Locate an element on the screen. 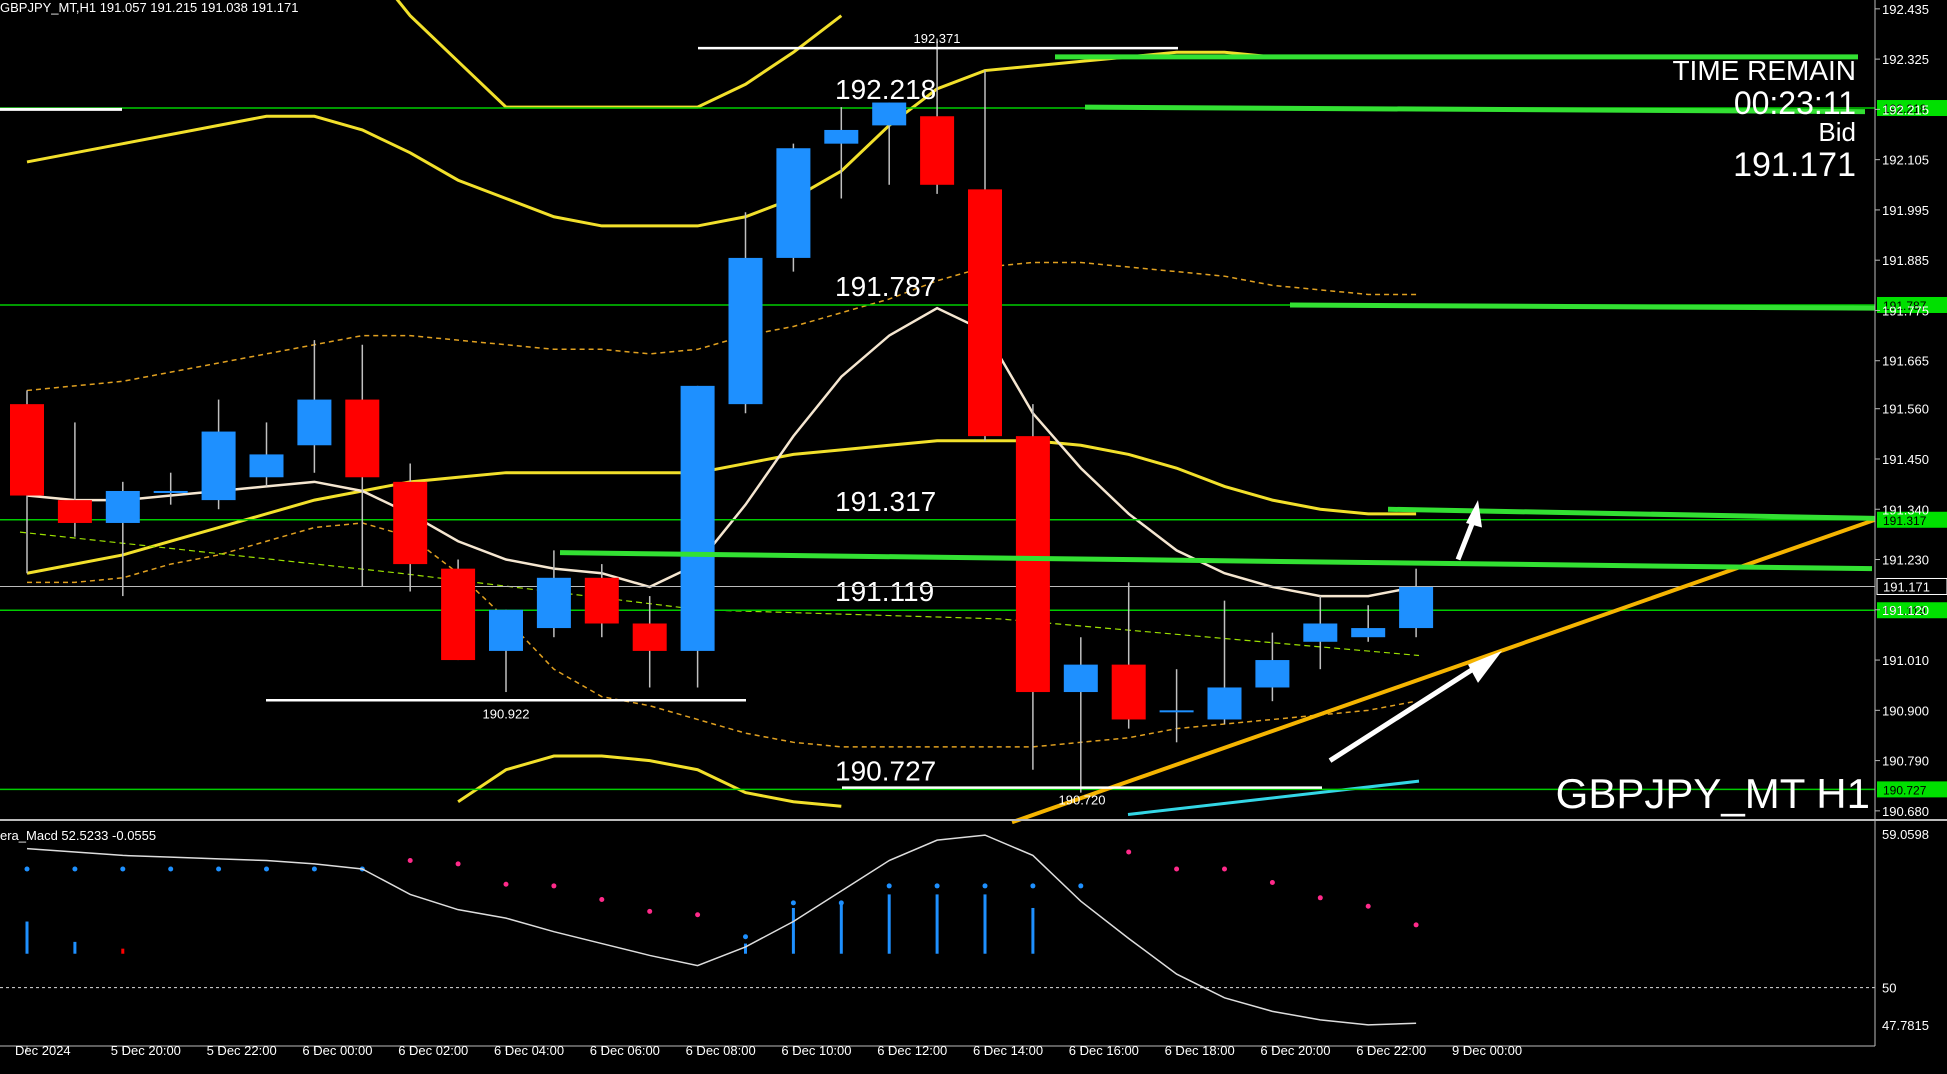 The height and width of the screenshot is (1074, 1947). price-tick-label: 190.790 is located at coordinates (1905, 761).